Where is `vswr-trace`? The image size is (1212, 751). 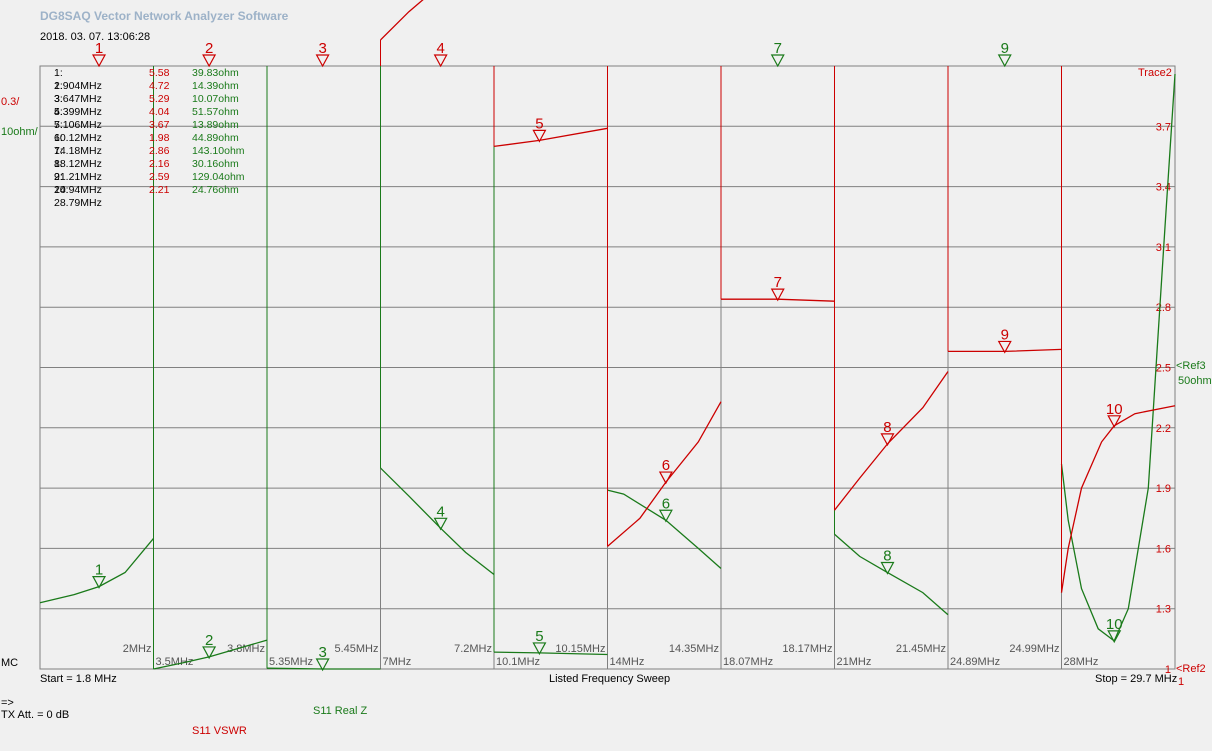
vswr-trace is located at coordinates (402, 20).